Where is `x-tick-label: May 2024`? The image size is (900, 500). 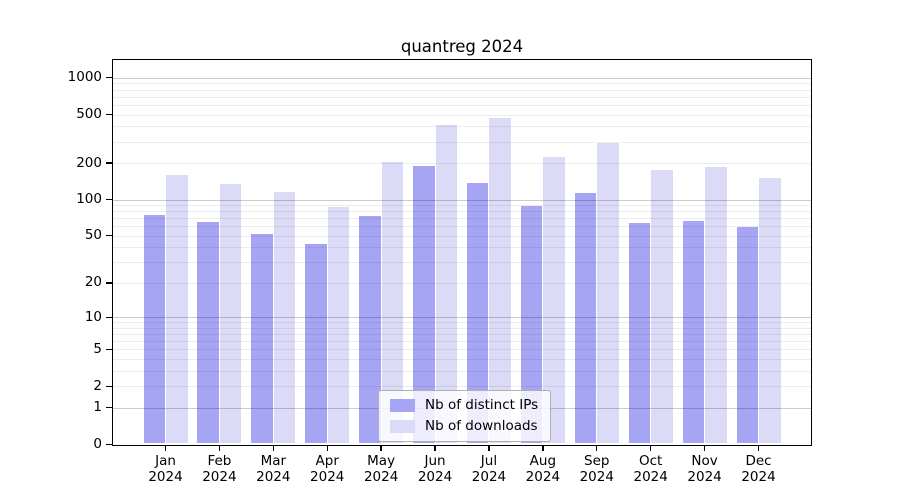
x-tick-label: May 2024 is located at coordinates (381, 469).